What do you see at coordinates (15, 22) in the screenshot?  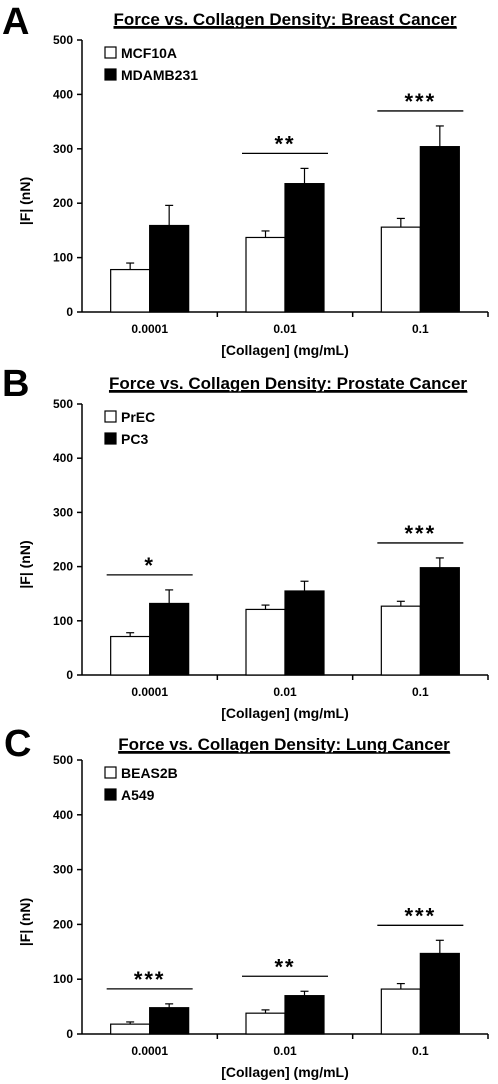 I see `panel-letter: A` at bounding box center [15, 22].